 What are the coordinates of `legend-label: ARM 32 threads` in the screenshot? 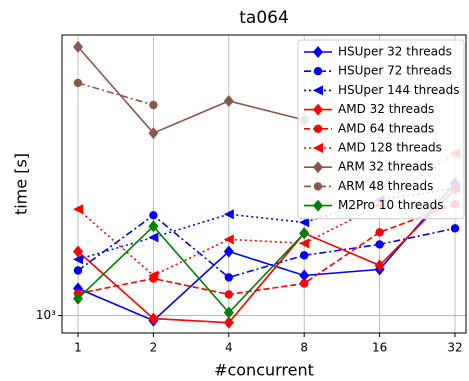 It's located at (385, 167).